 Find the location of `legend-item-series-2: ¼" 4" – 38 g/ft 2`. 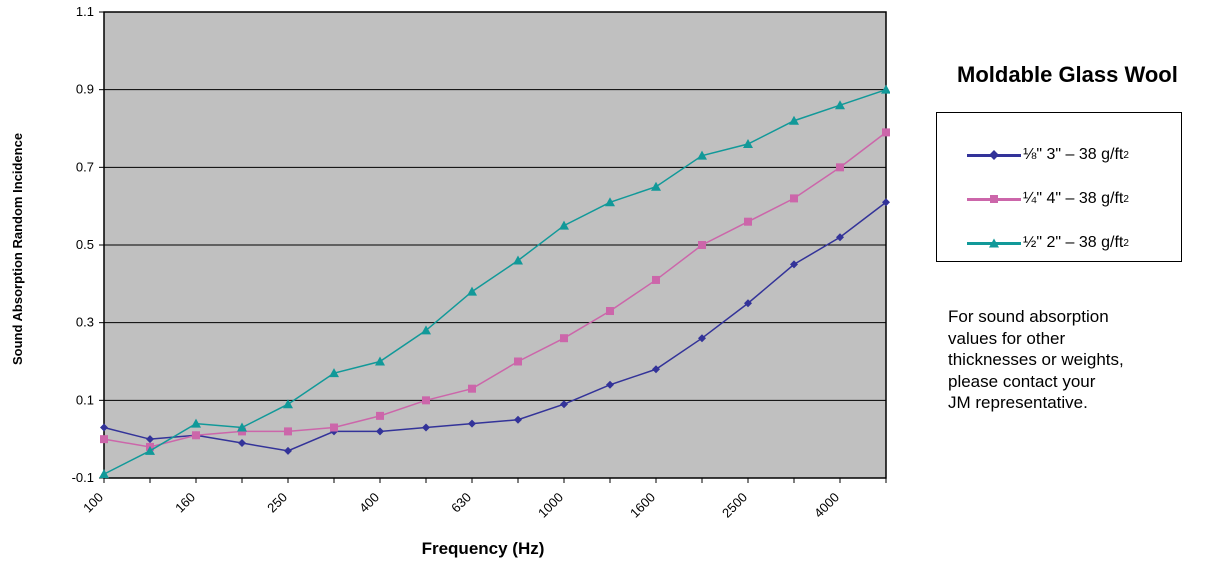

legend-item-series-2: ¼" 4" – 38 g/ft 2 is located at coordinates (1048, 199).